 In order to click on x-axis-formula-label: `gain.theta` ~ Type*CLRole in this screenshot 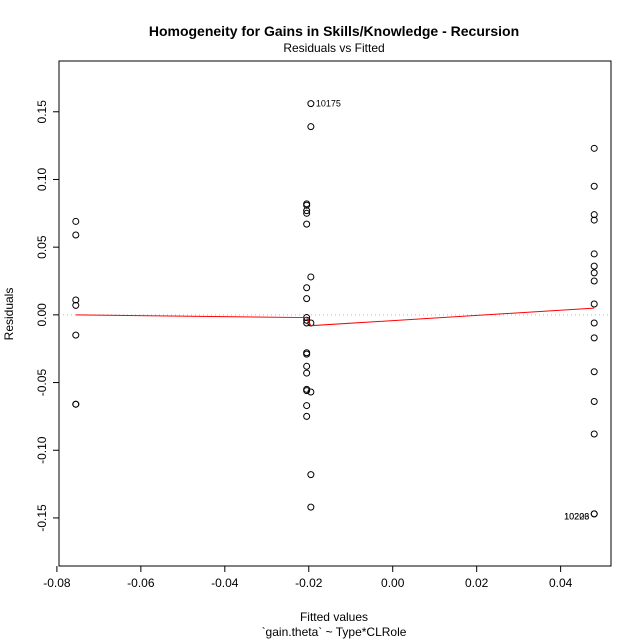, I will do `click(334, 632)`.